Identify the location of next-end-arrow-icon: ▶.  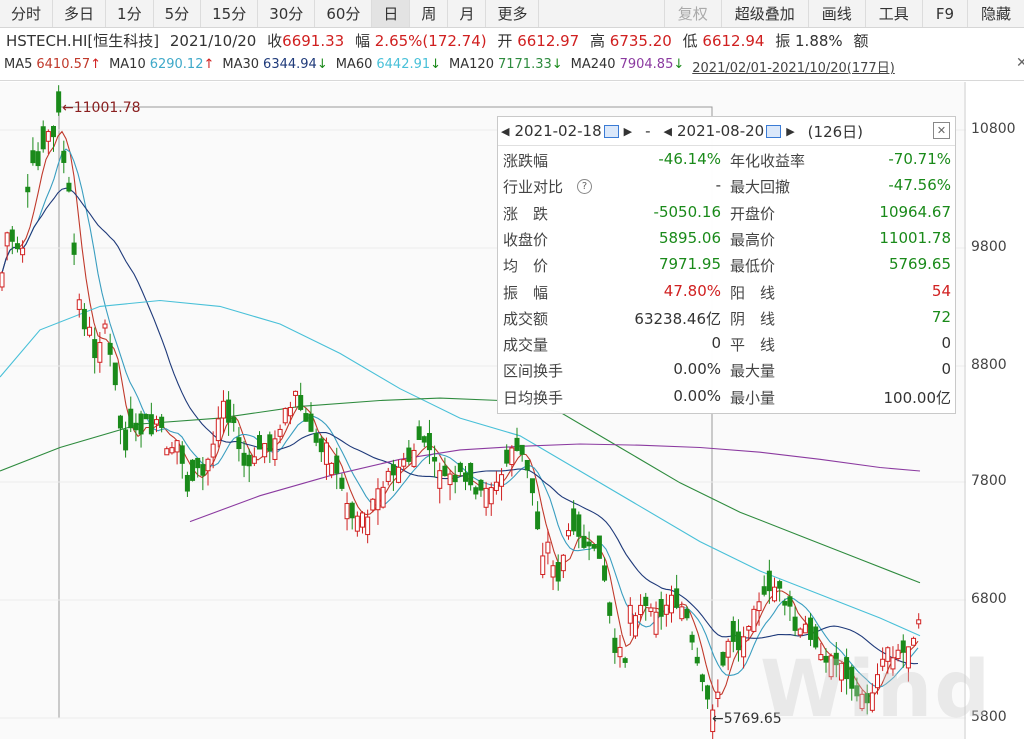
(790, 131).